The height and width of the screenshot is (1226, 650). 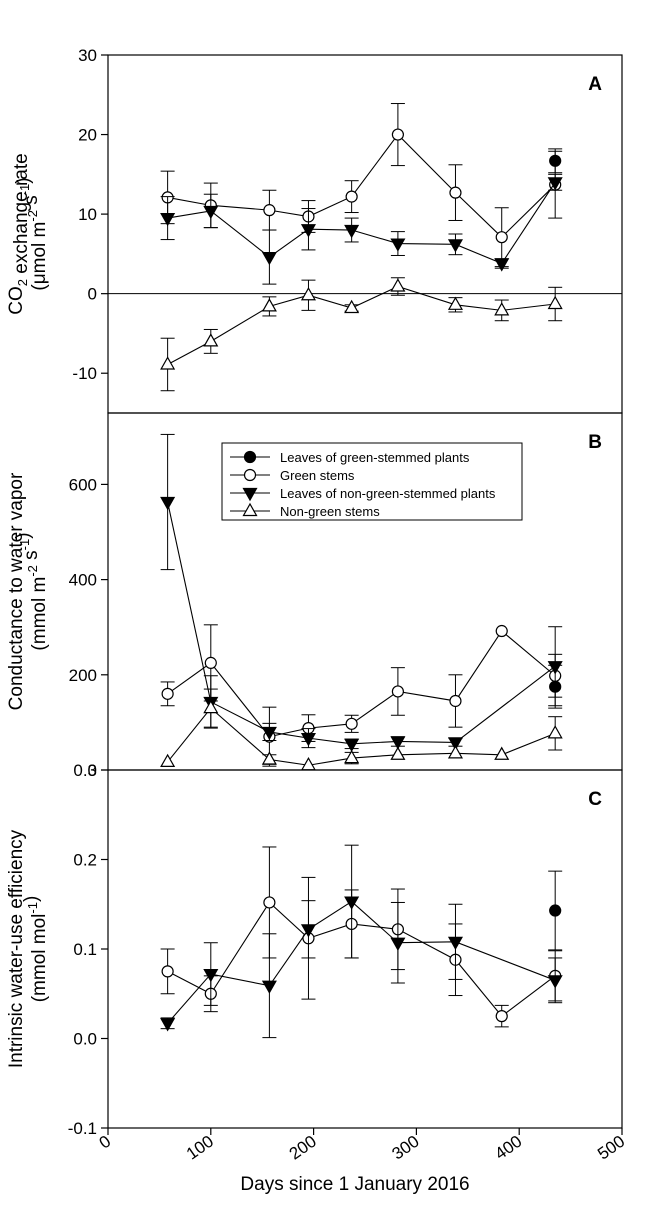 I want to click on panel-letter: B, so click(x=595, y=442).